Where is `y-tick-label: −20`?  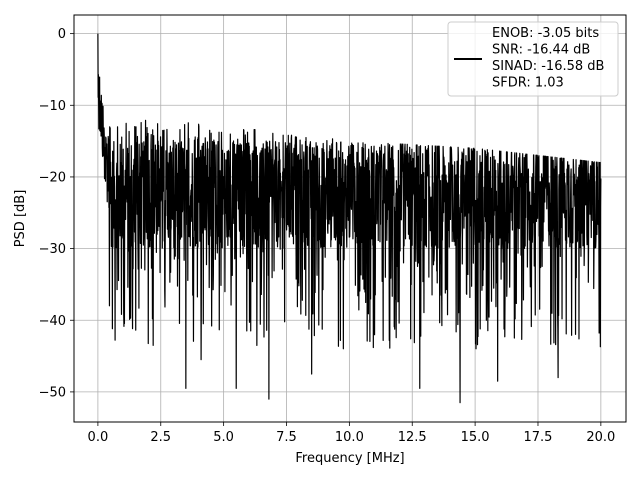 y-tick-label: −20 is located at coordinates (52, 177).